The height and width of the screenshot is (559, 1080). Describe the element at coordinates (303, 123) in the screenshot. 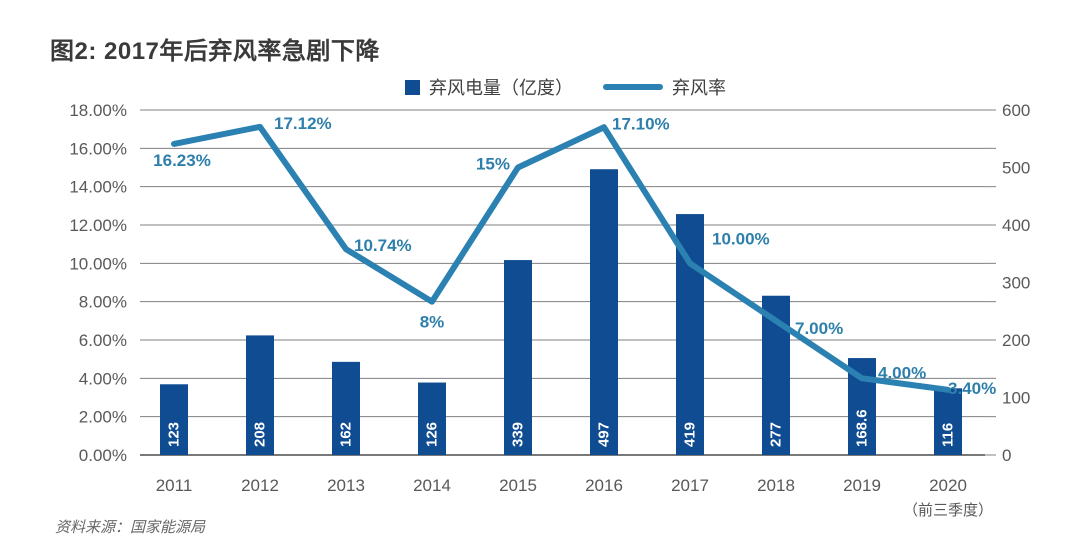

I see `line-value-label: 17.12%` at that location.